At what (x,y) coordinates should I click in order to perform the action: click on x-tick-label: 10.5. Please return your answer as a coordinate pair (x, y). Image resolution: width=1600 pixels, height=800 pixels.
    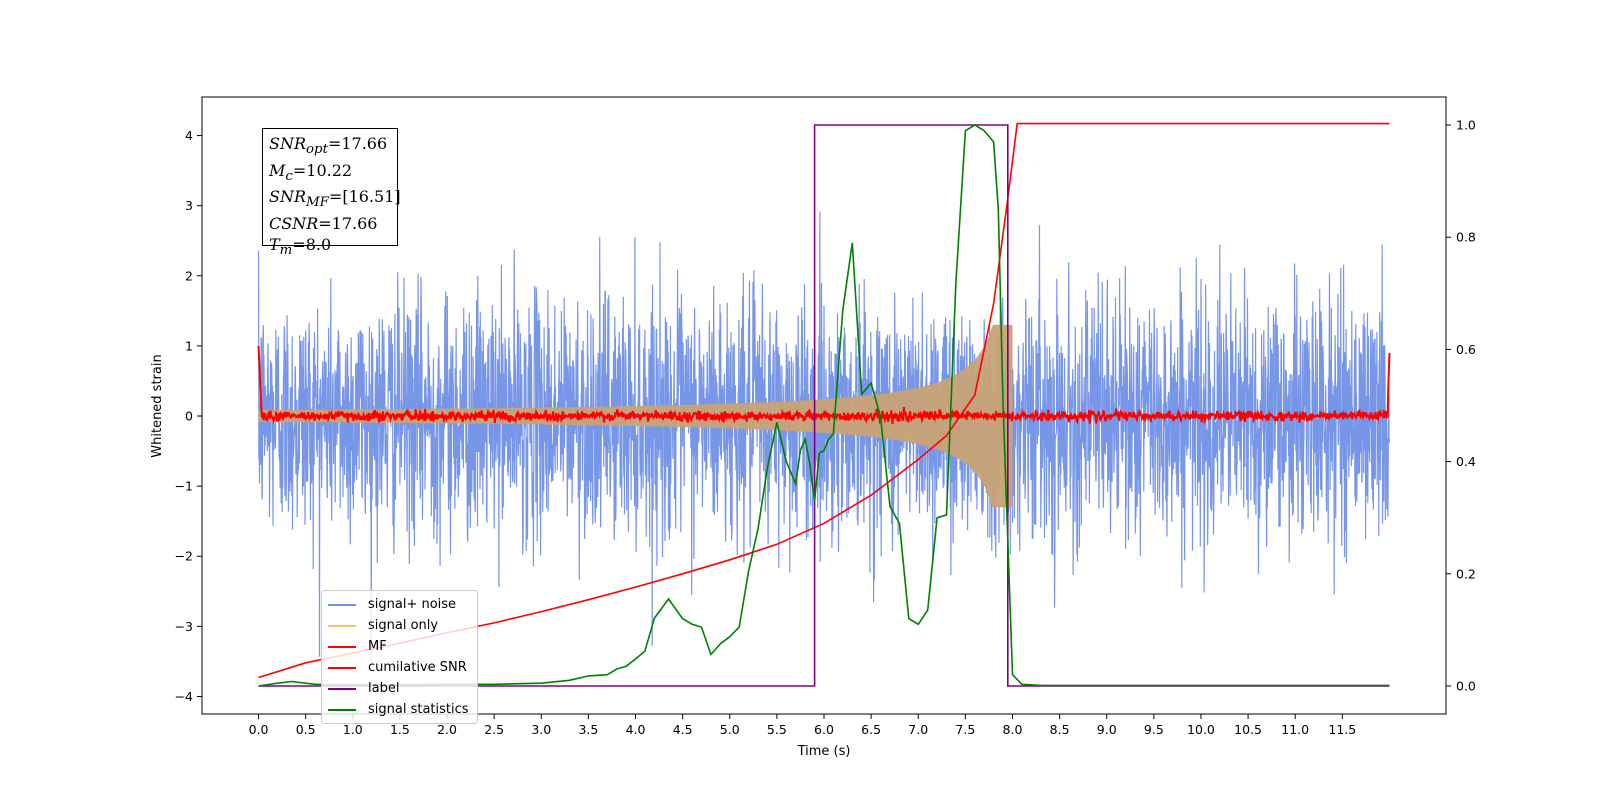
    Looking at the image, I should click on (1248, 729).